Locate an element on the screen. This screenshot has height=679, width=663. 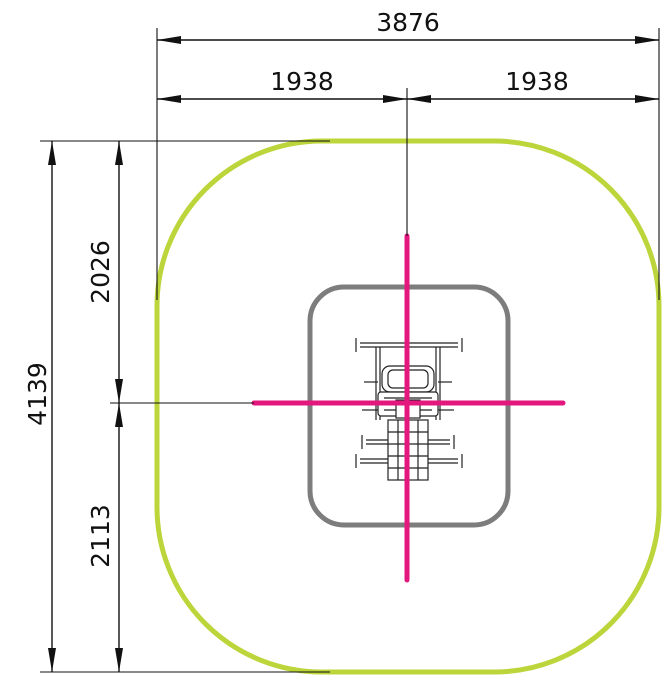
dimension-label-bottom-part: 2113 is located at coordinates (100, 536).